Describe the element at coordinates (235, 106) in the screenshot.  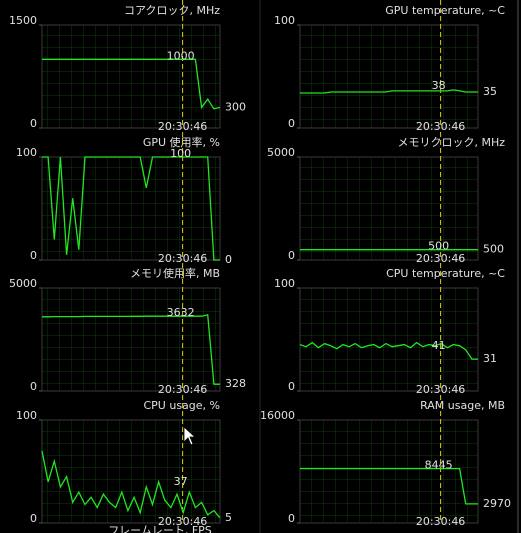
I see `current-value-label: 300` at that location.